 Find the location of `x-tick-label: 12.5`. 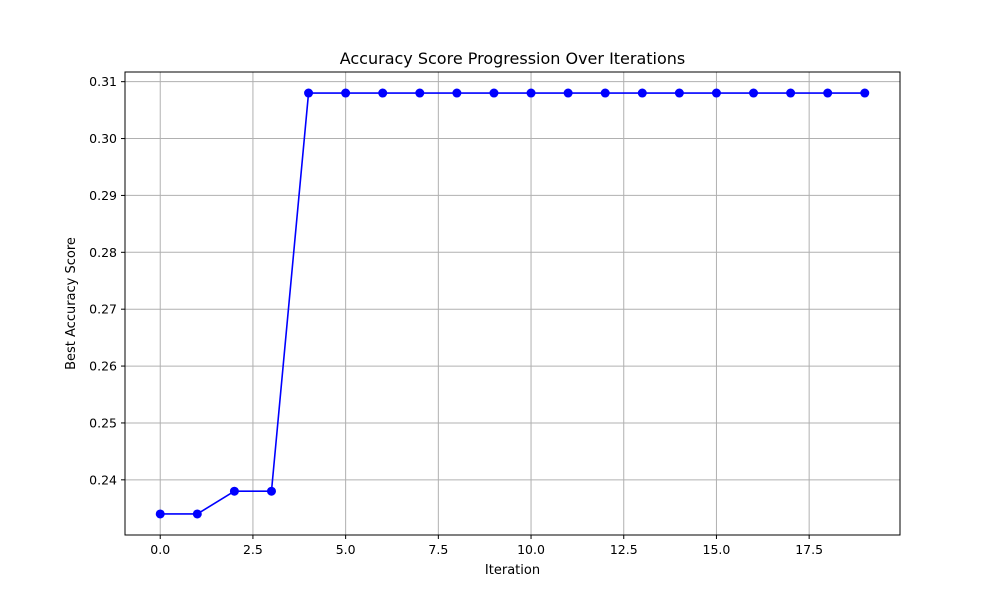

x-tick-label: 12.5 is located at coordinates (624, 549).